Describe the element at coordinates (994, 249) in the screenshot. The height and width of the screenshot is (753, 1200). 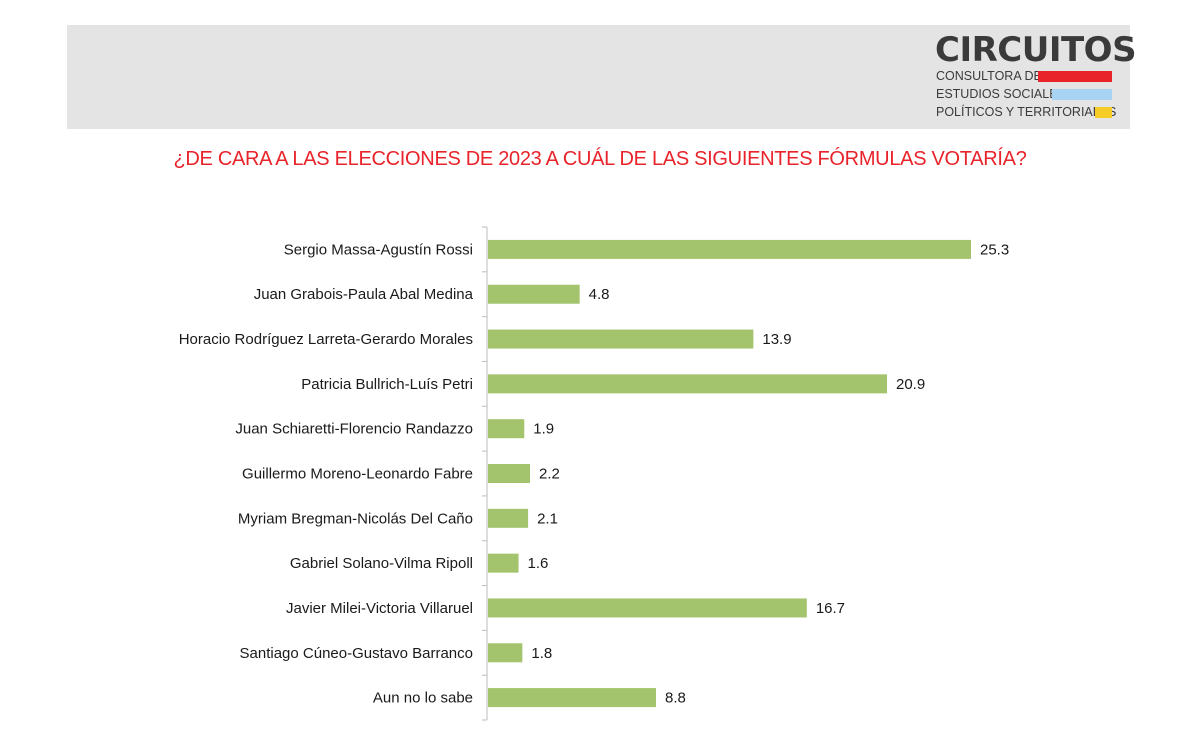
I see `data-label: 25.3` at that location.